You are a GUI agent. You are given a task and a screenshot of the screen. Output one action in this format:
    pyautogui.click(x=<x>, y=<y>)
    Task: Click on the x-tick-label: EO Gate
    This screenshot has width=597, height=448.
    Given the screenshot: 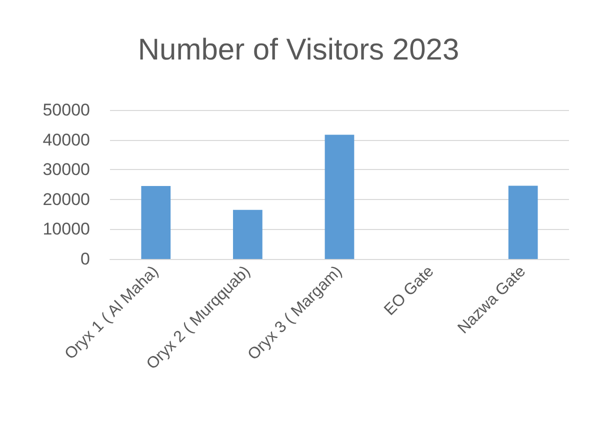 What is the action you would take?
    pyautogui.click(x=409, y=290)
    